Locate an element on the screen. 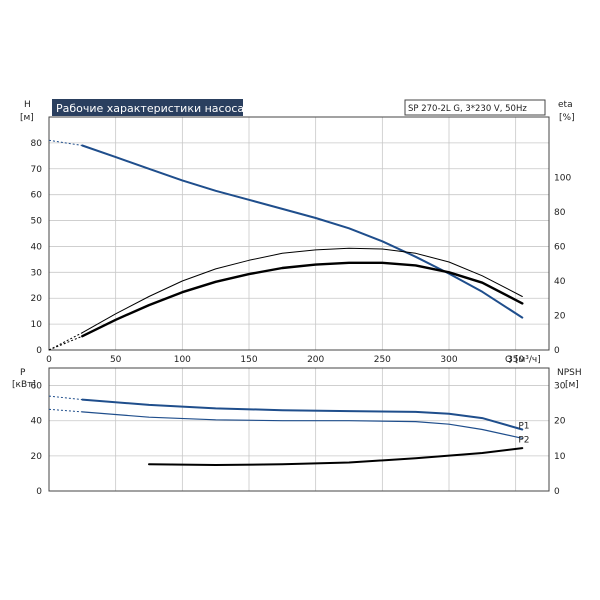  y-right-tick-label: 100 is located at coordinates (562, 178).